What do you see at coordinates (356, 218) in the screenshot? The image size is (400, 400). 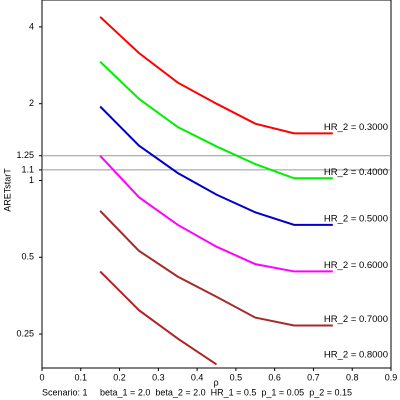 I see `series-label: HR_2 = 0.5000` at bounding box center [356, 218].